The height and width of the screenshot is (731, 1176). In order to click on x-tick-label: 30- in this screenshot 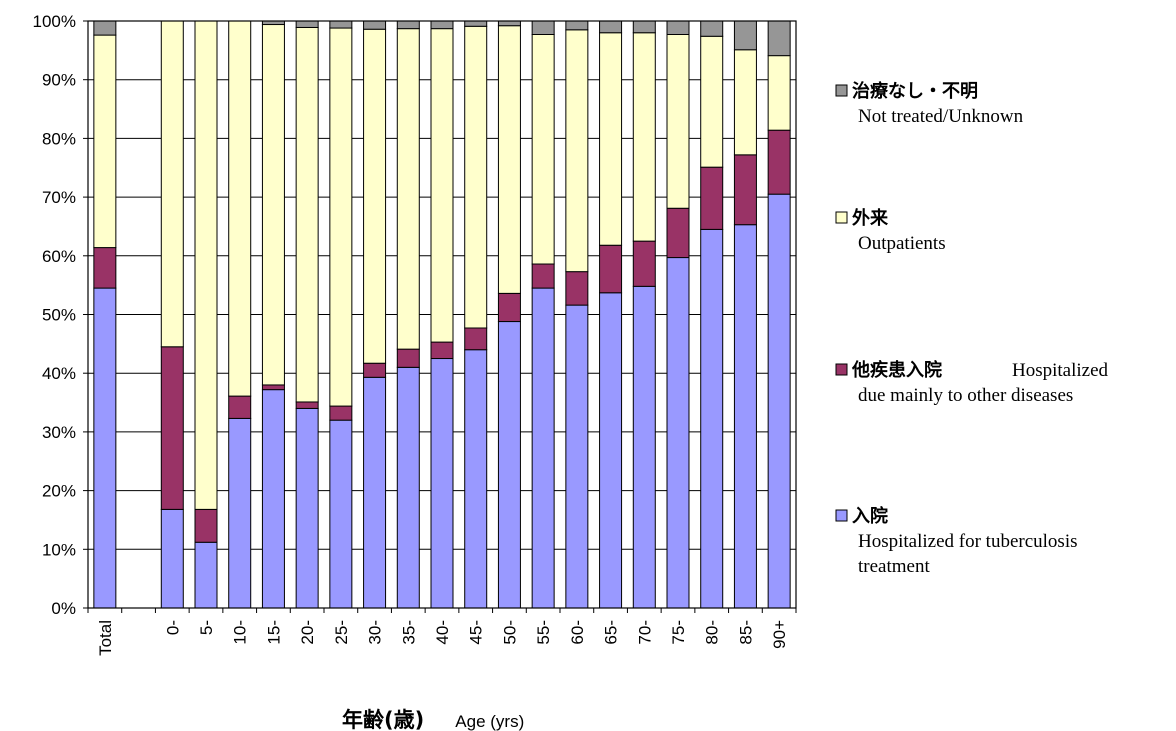, I will do `click(375, 632)`.